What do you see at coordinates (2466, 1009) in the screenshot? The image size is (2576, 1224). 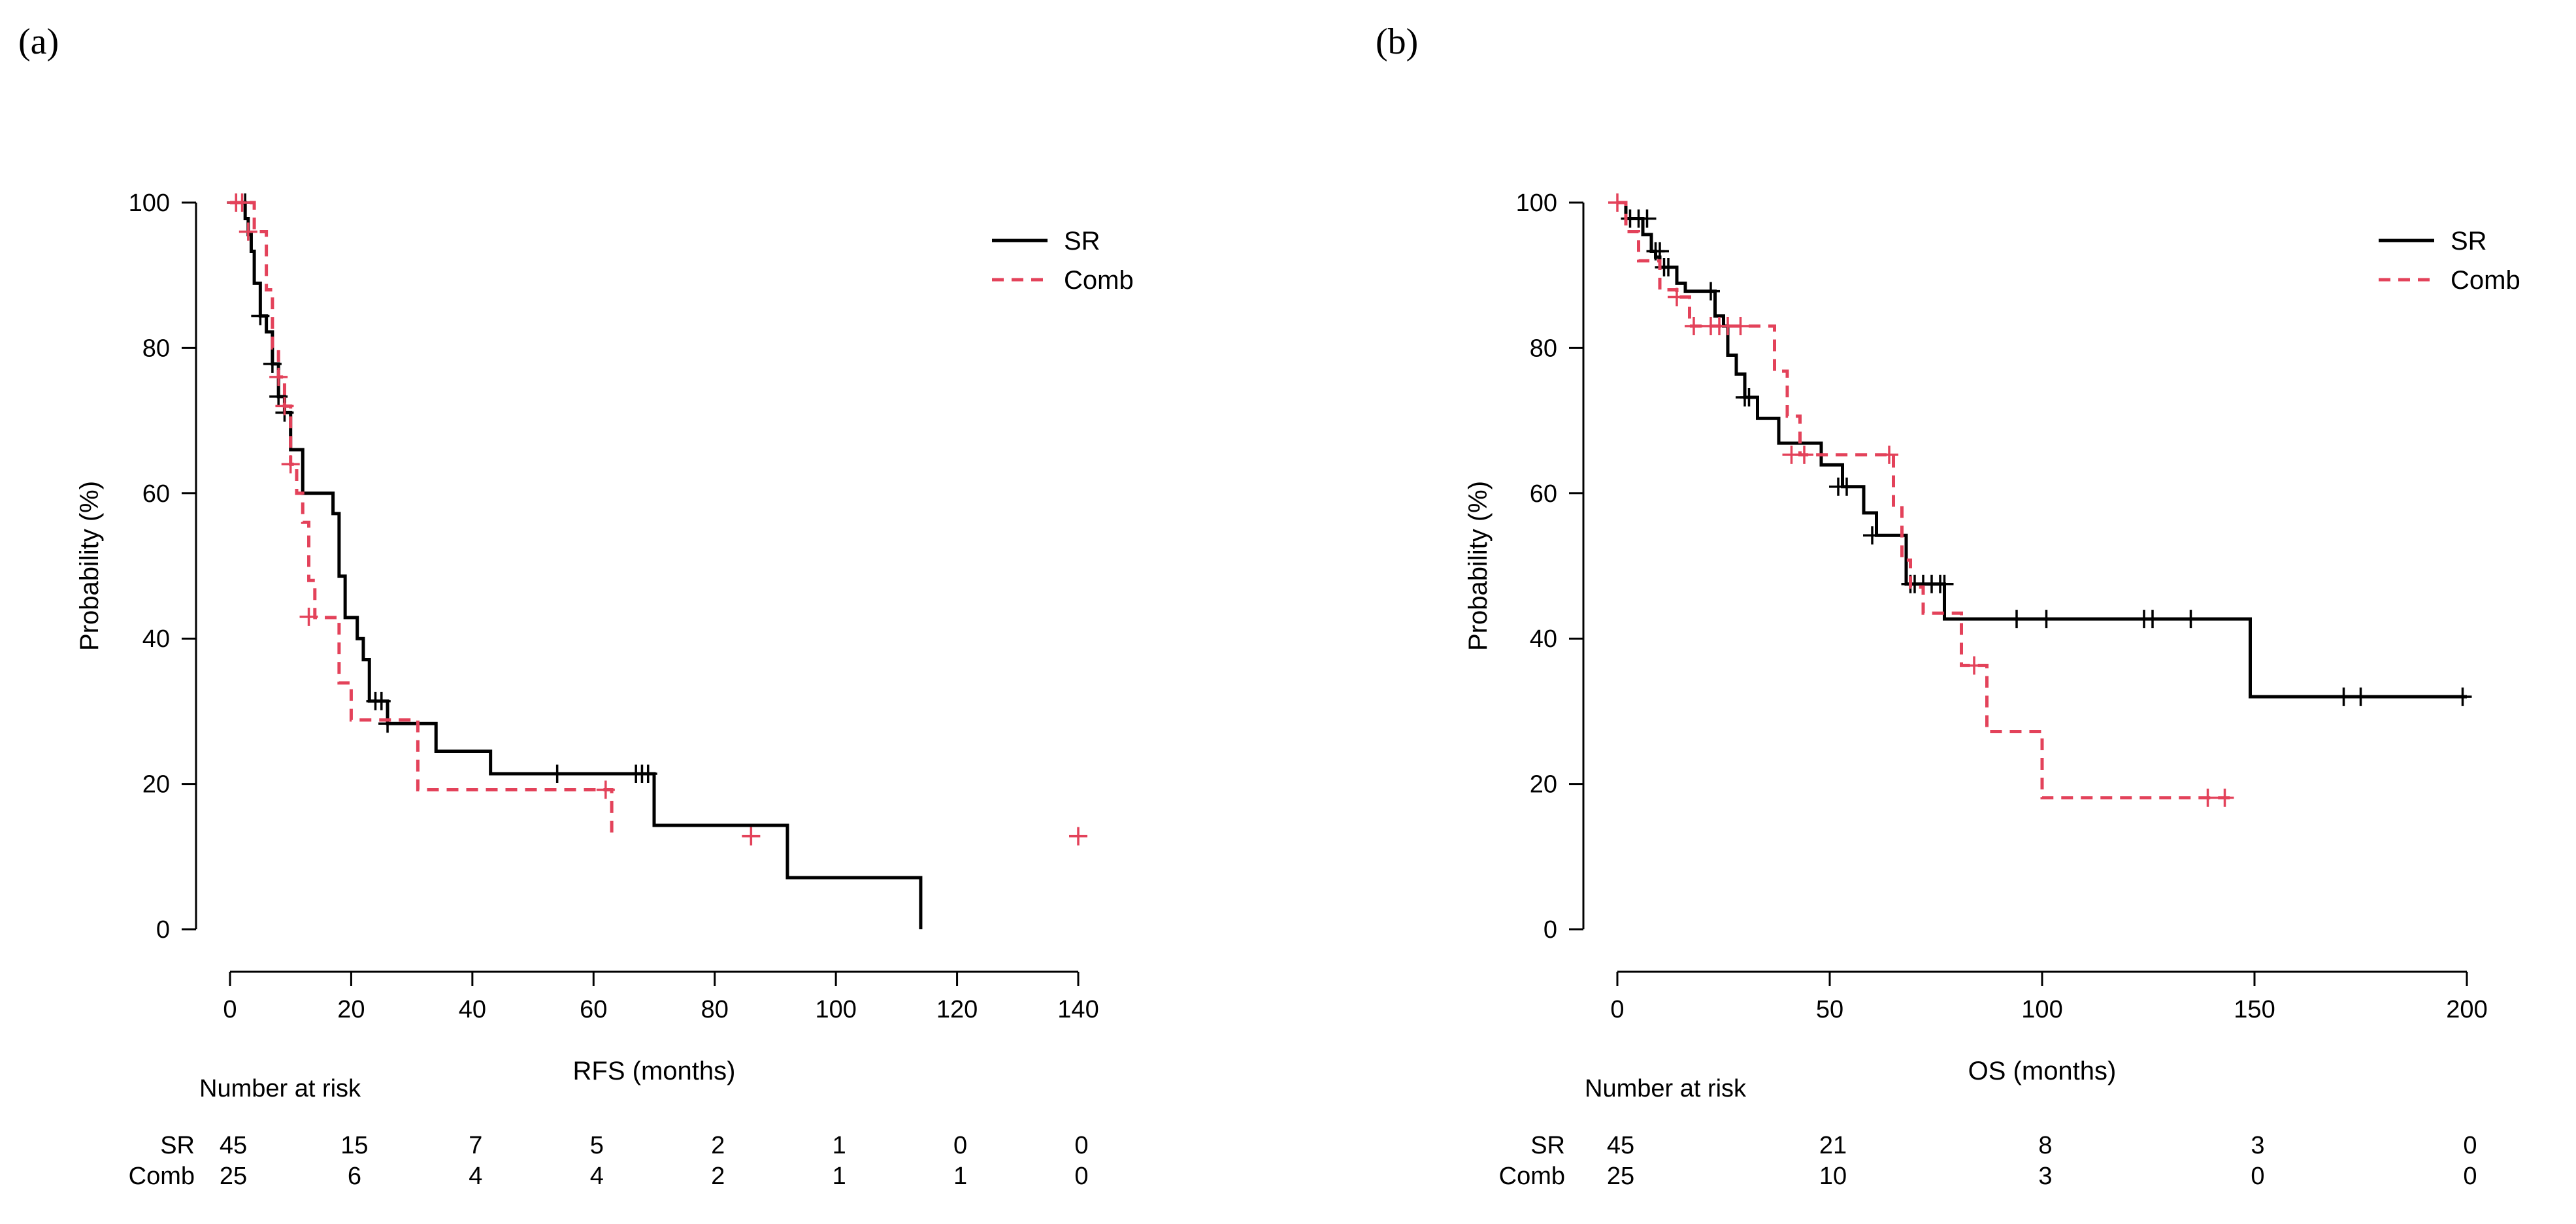 I see `x-tick-label: 200` at bounding box center [2466, 1009].